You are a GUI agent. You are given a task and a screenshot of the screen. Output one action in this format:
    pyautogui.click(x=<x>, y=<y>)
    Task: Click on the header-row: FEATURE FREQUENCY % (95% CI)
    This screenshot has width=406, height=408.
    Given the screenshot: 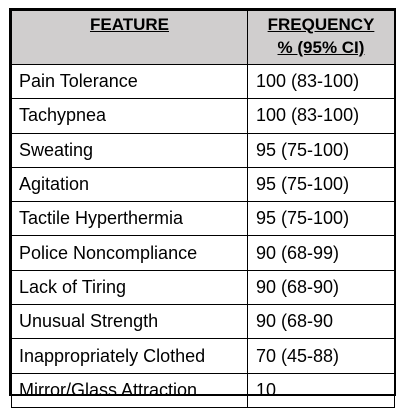 What is the action you would take?
    pyautogui.click(x=203, y=37)
    